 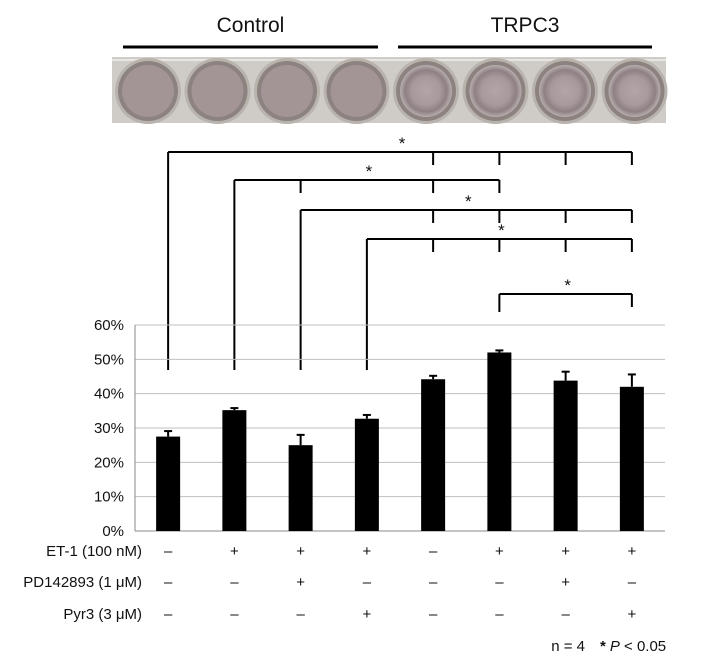 I want to click on group-label: Control, so click(x=251, y=25).